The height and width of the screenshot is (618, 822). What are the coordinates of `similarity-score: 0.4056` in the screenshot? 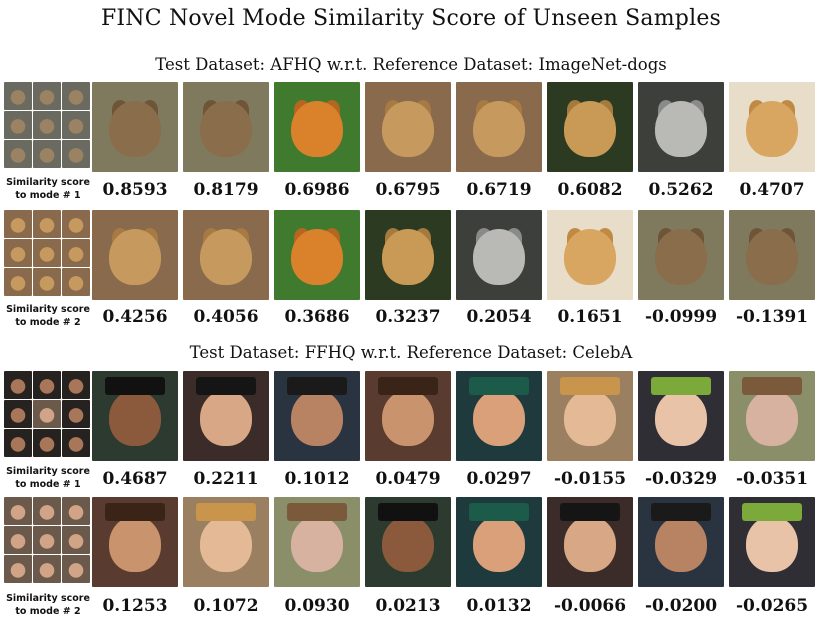 It's located at (226, 317).